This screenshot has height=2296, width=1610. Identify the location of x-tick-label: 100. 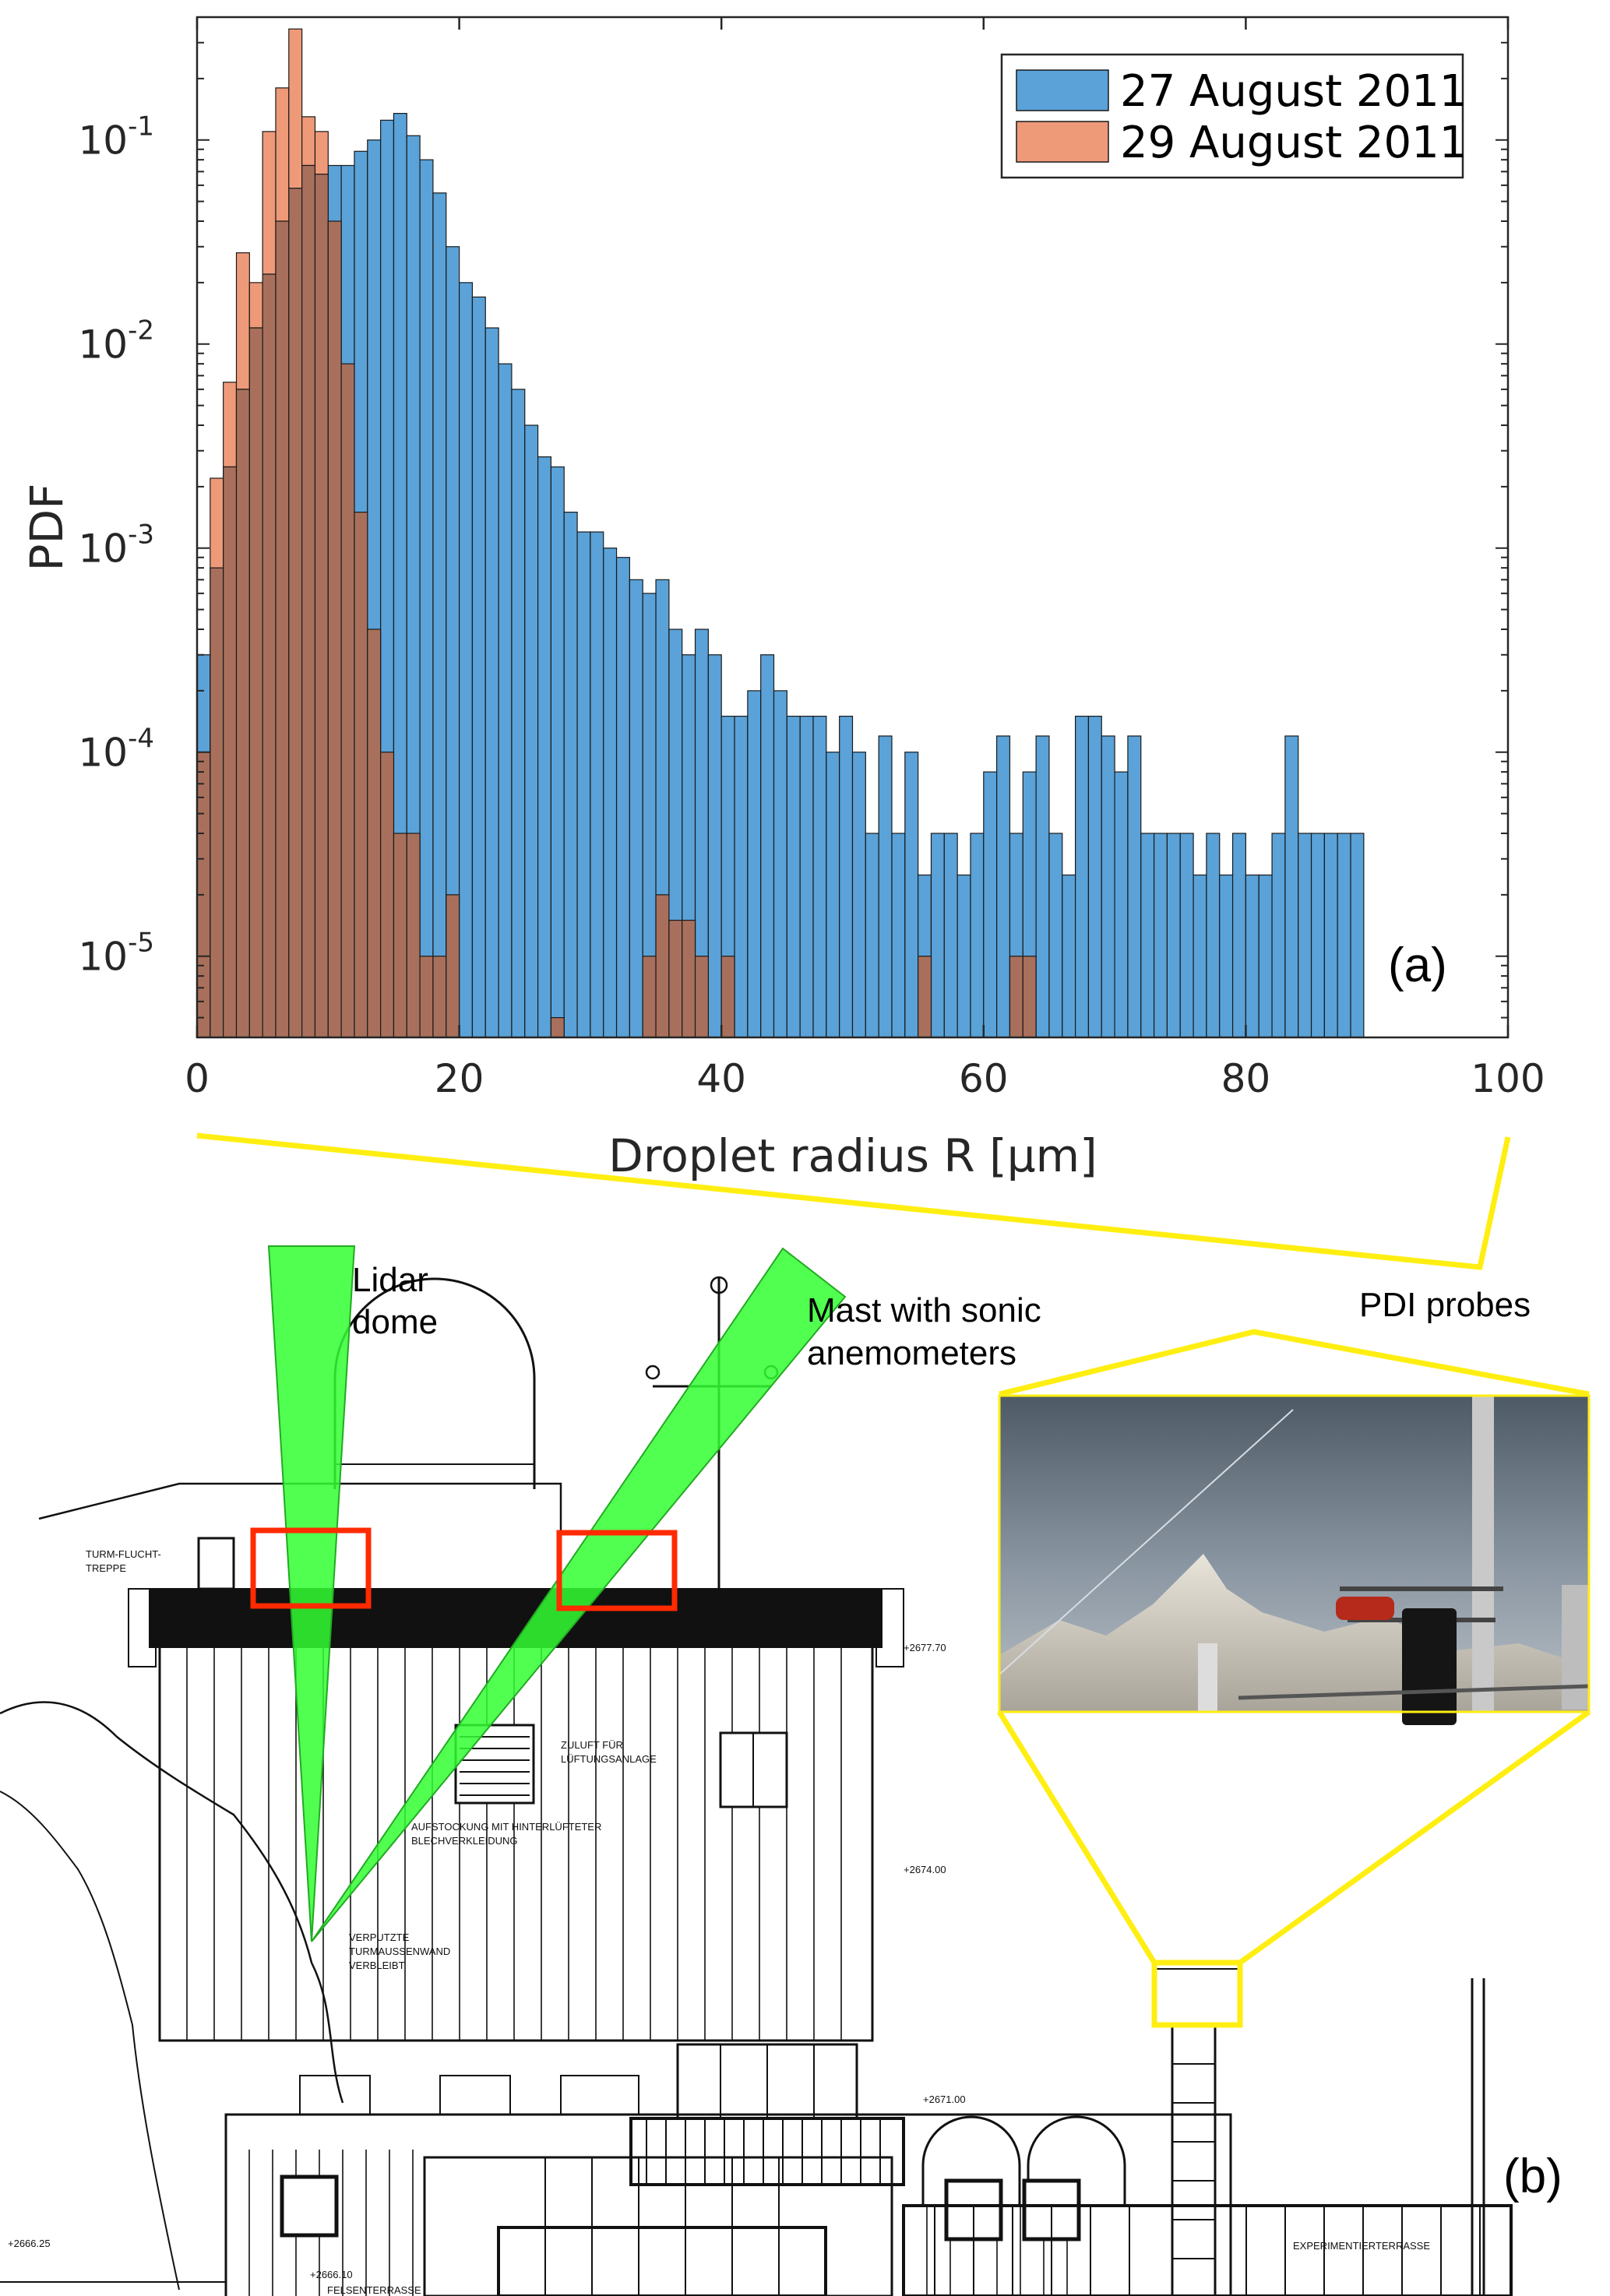
(1508, 1078).